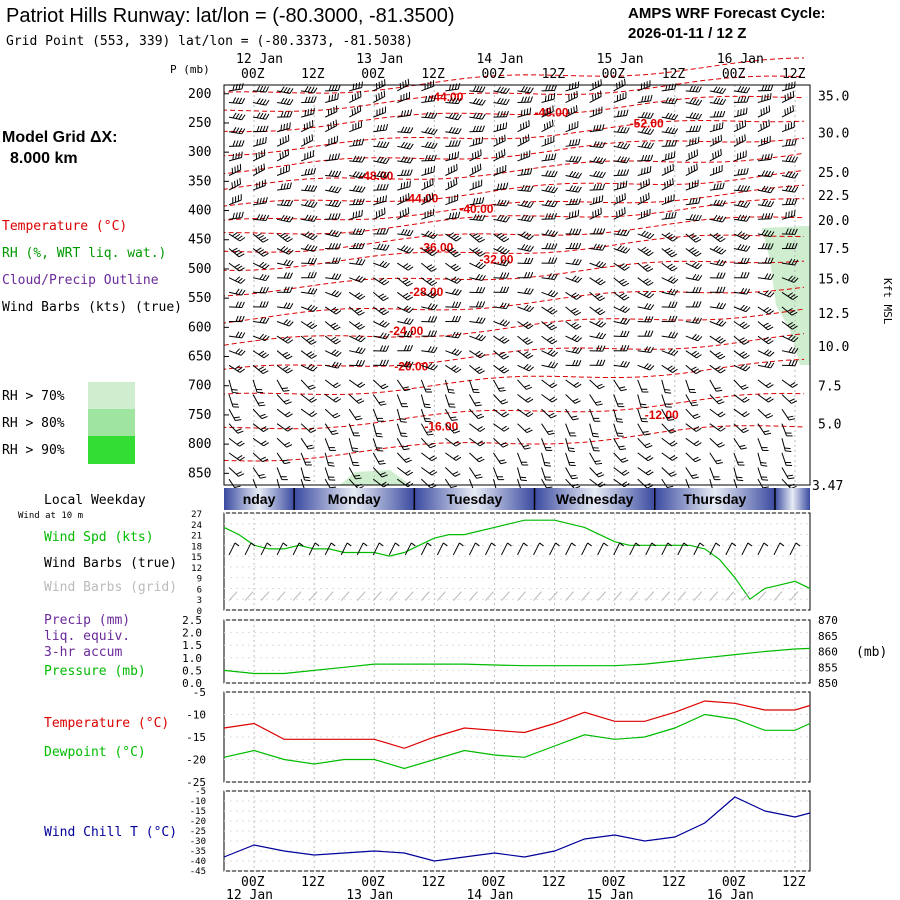  I want to click on rh-shade-region, so click(375, 477).